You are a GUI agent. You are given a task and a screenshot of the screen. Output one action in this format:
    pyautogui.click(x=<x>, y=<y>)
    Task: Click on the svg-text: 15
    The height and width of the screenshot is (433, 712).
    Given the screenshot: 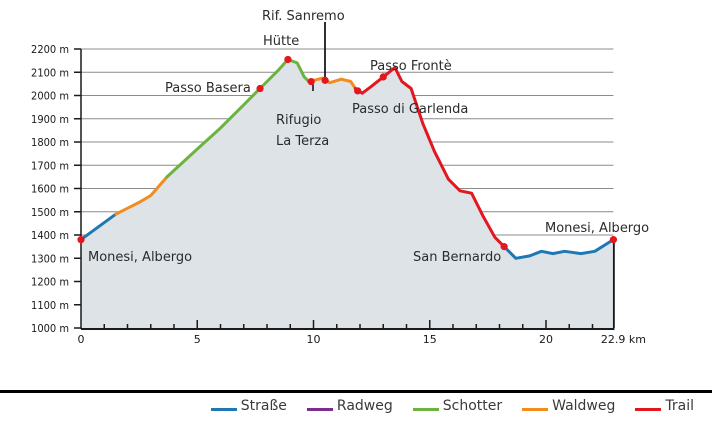 What is the action you would take?
    pyautogui.click(x=430, y=339)
    